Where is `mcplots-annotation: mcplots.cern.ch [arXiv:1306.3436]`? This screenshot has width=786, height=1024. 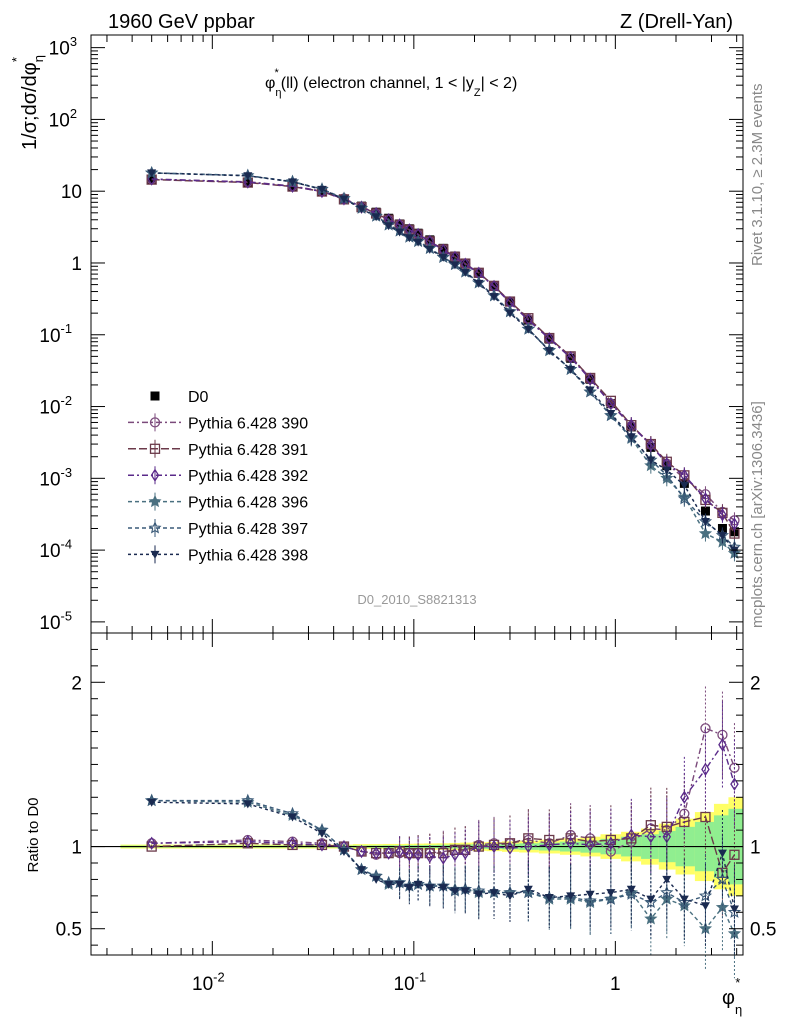
mcplots-annotation: mcplots.cern.ch [arXiv:1306.3436] is located at coordinates (757, 514).